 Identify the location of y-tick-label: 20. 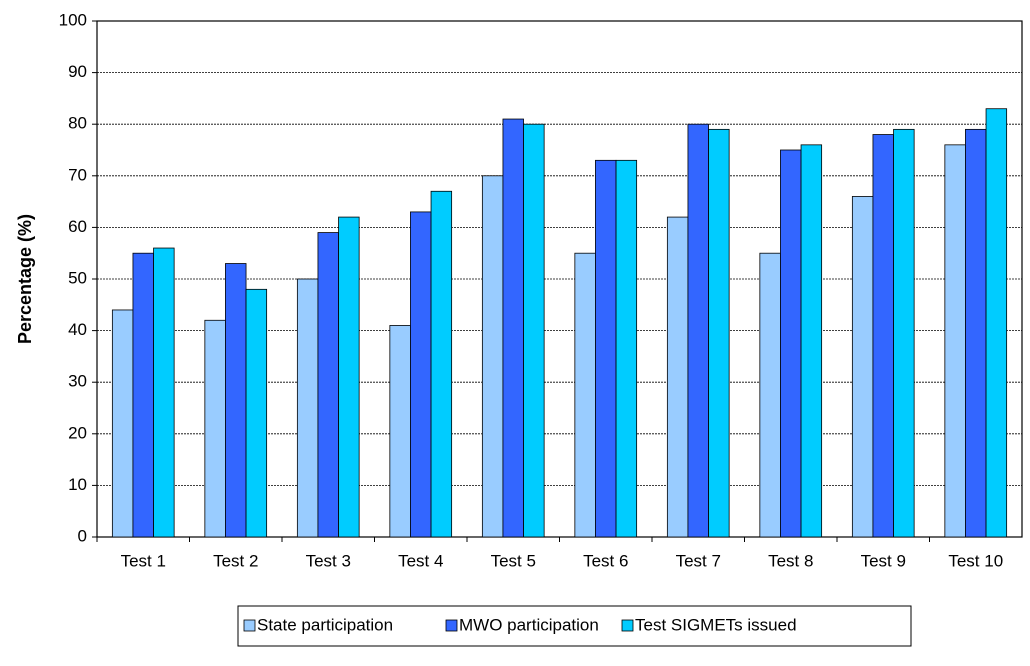
(77, 432).